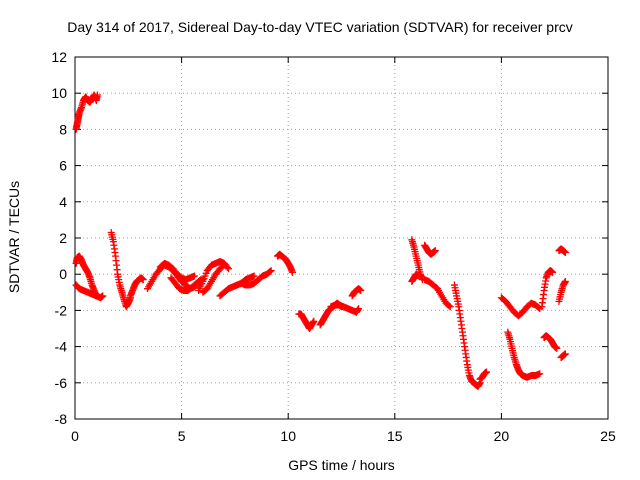  What do you see at coordinates (288, 436) in the screenshot?
I see `x-tick-label: 10` at bounding box center [288, 436].